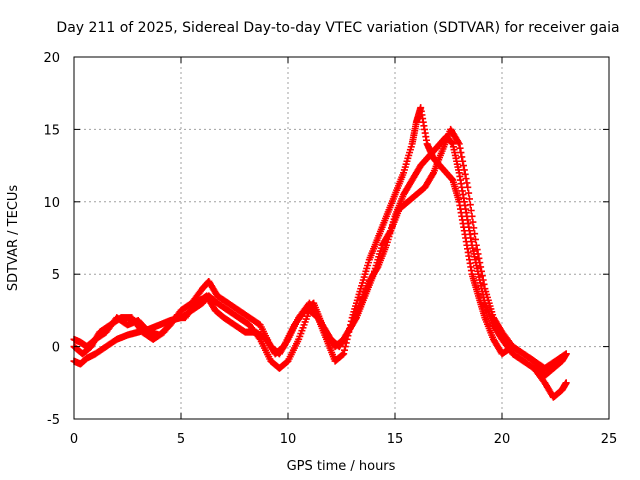 The width and height of the screenshot is (640, 480). Describe the element at coordinates (51, 203) in the screenshot. I see `y-tick-label: 10` at that location.